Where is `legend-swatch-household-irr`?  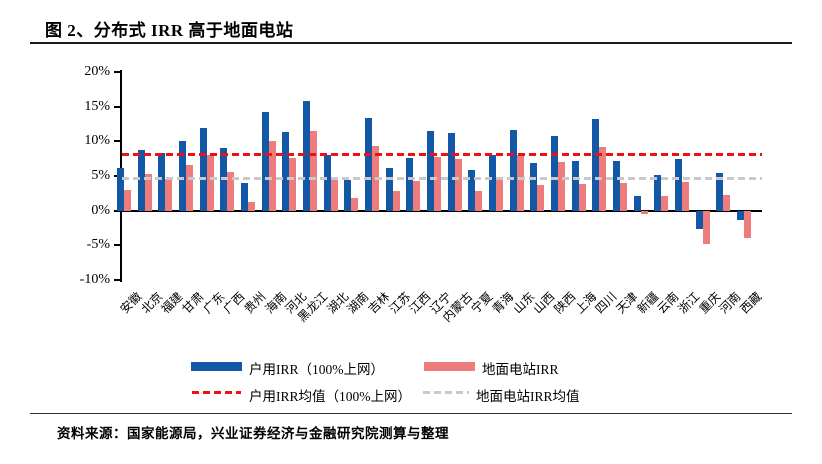
legend-swatch-household-irr is located at coordinates (216, 366).